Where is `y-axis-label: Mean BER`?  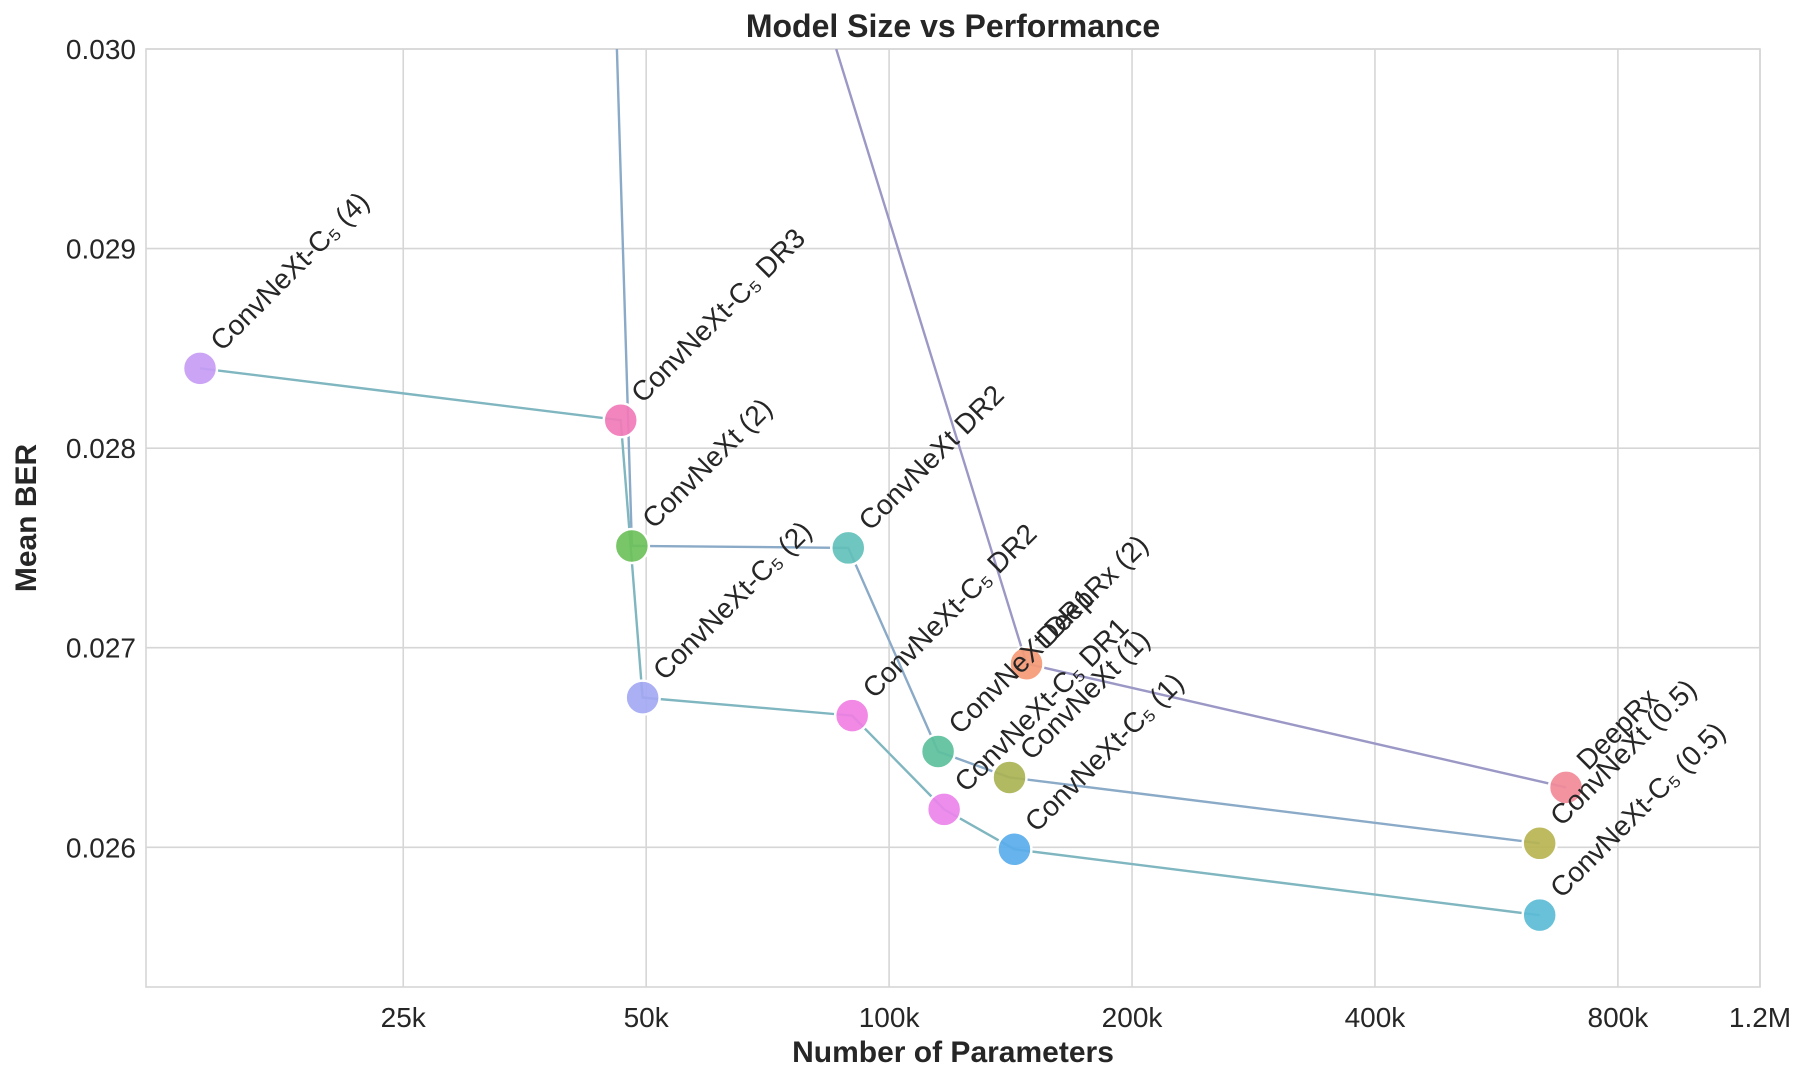
y-axis-label: Mean BER is located at coordinates (26, 517).